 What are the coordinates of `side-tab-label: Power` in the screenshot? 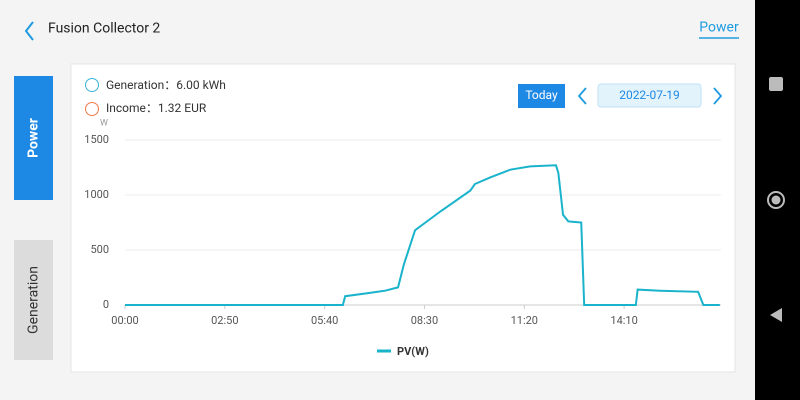 It's located at (34, 138).